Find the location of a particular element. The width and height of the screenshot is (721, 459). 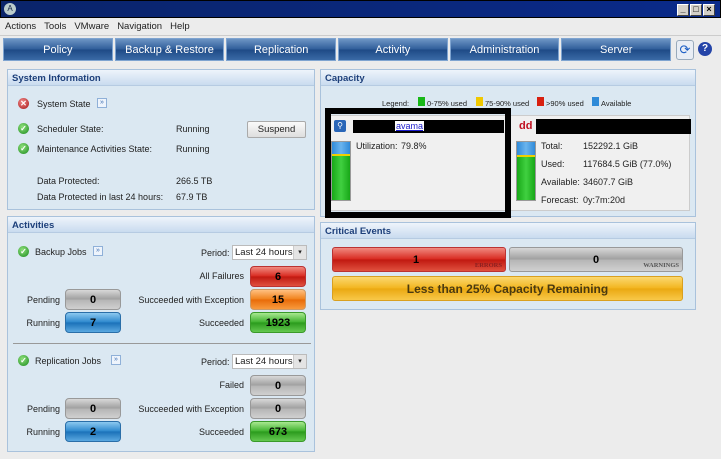

errors-button: 1 ERRORS is located at coordinates (419, 259).